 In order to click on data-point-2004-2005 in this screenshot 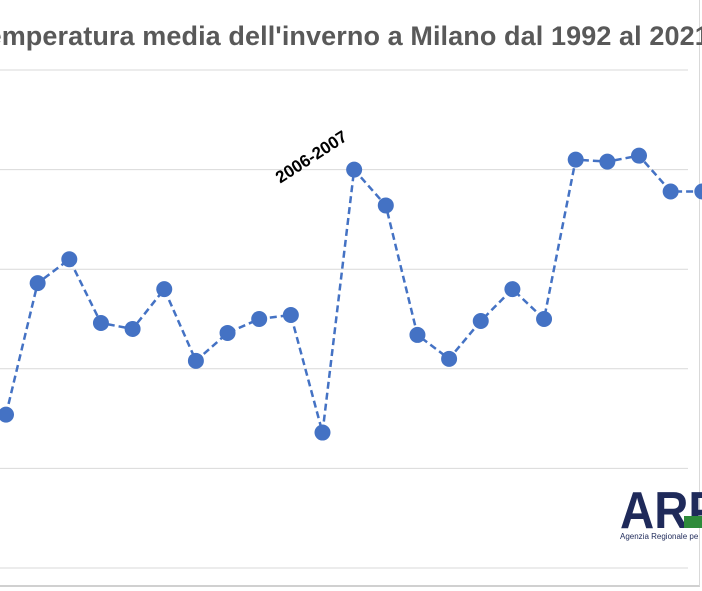, I will do `click(290, 315)`.